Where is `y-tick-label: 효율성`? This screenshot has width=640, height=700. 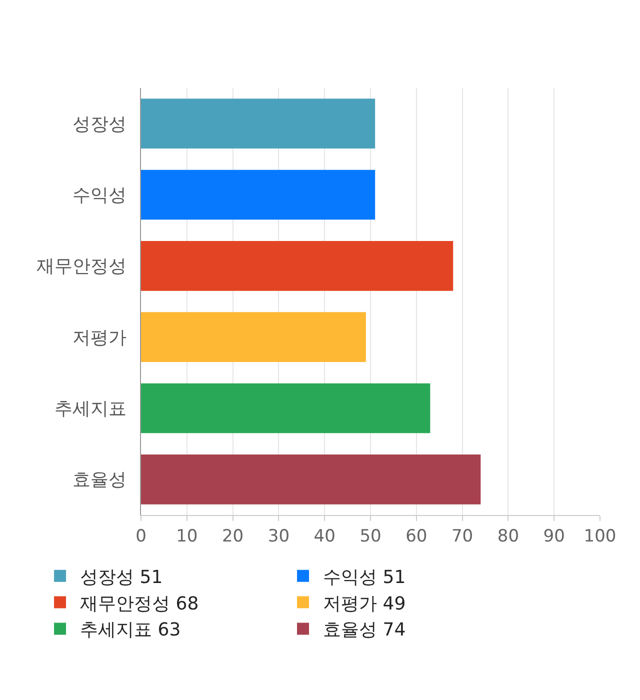 y-tick-label: 효율성 is located at coordinates (99, 480).